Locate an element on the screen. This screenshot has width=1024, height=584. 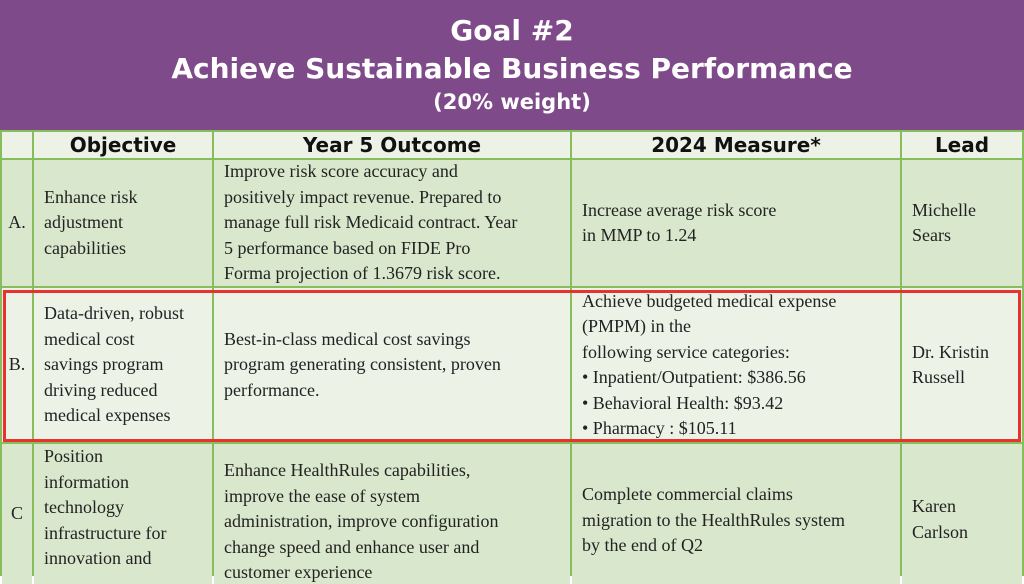
row-b-letter: B. is located at coordinates (17, 365).